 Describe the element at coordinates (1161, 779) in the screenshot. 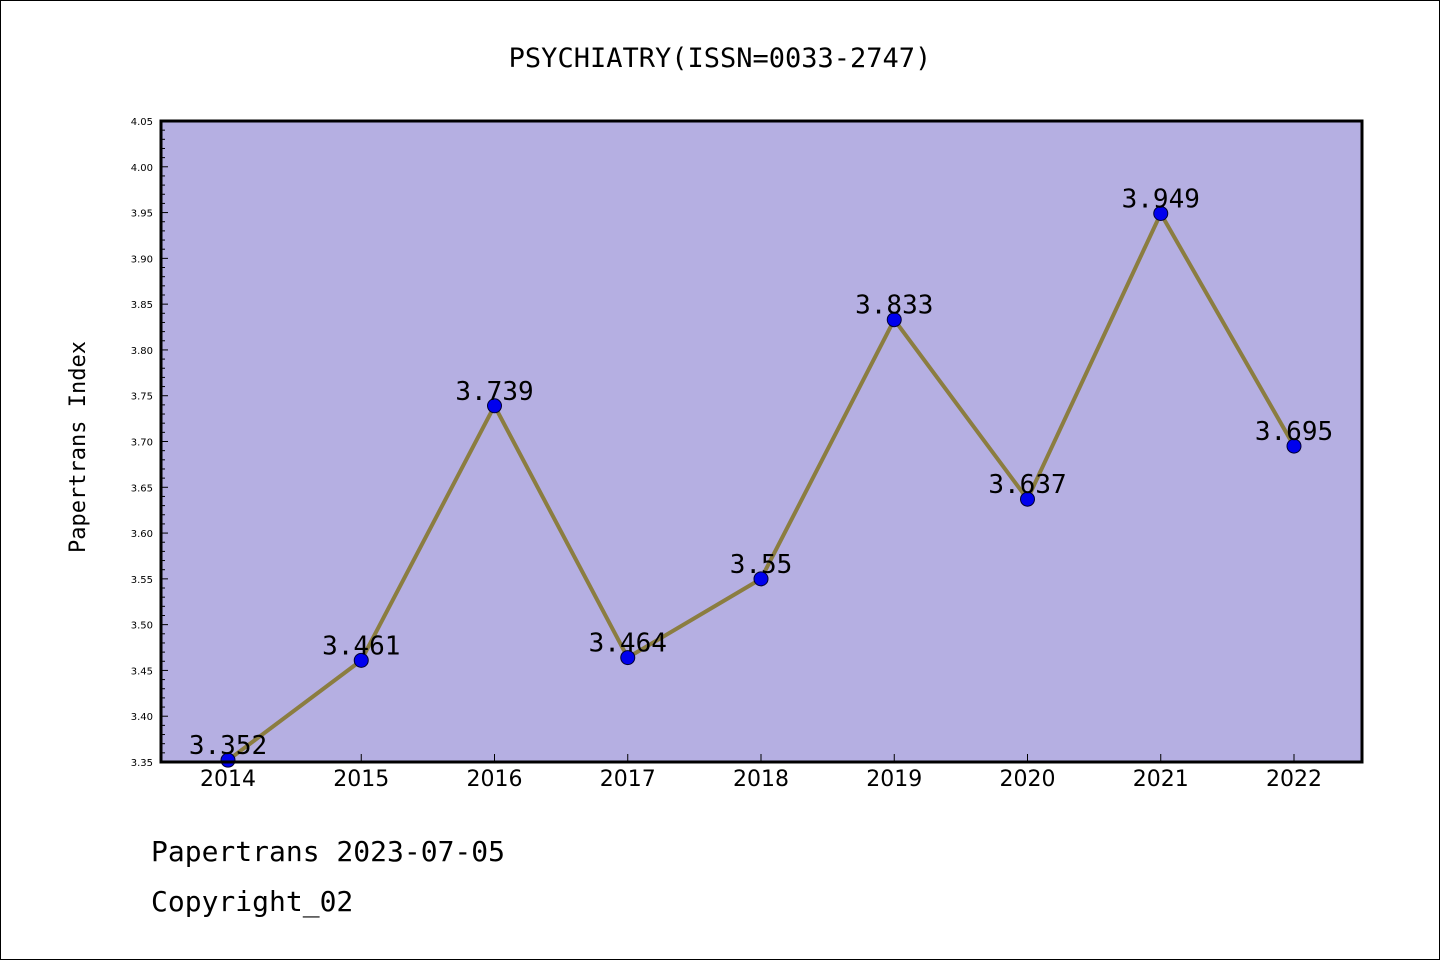

I see `x-tick-label: 2021` at that location.